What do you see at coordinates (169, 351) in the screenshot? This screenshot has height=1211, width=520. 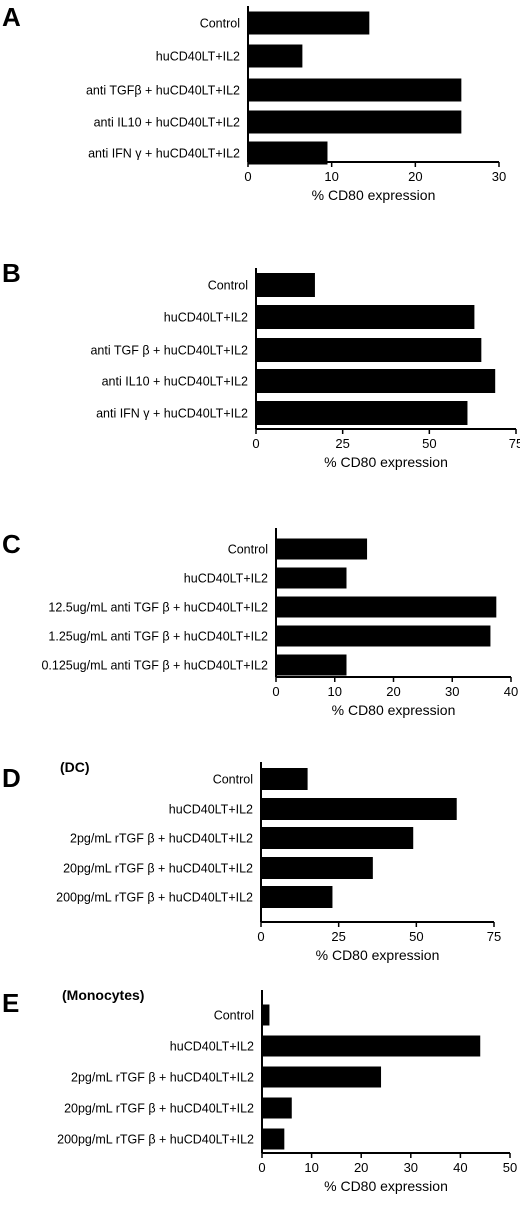 I see `category-label: anti TGF β + huCD40LT+IL2` at bounding box center [169, 351].